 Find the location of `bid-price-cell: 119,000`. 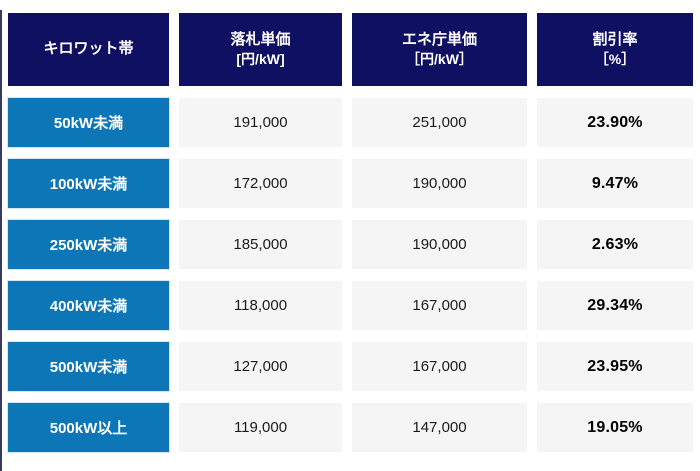

bid-price-cell: 119,000 is located at coordinates (260, 427).